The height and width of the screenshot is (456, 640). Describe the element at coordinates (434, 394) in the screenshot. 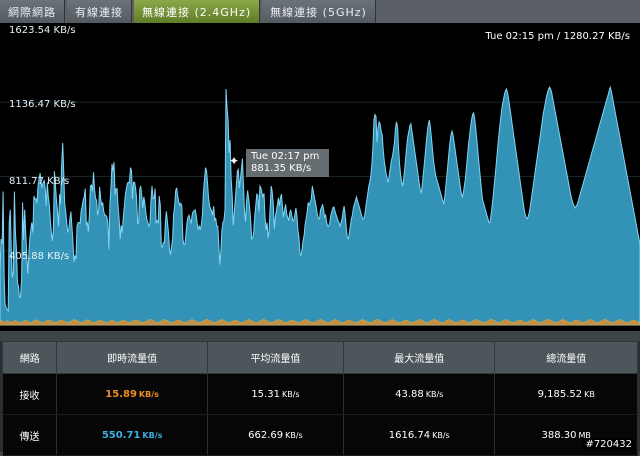

I see `receive-maximum-unit: KB/s` at that location.